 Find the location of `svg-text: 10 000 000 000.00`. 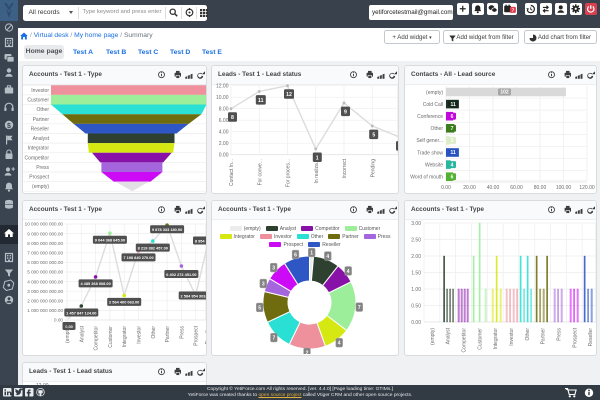

svg-text: 10 000 000 000.00 is located at coordinates (44, 224).